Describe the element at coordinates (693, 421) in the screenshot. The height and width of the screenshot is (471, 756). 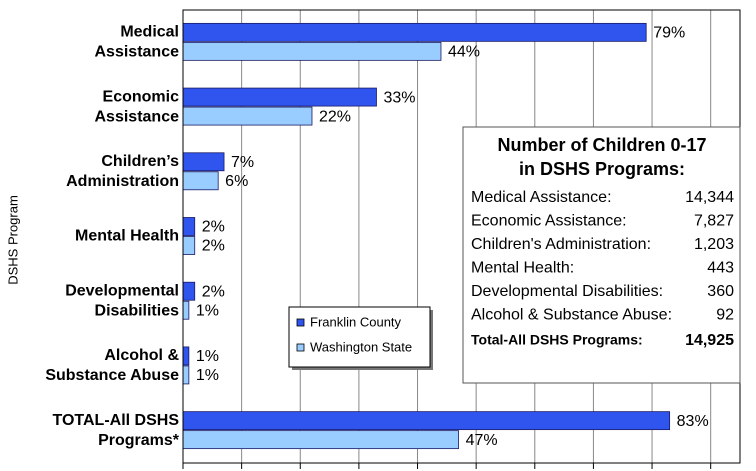
I see `value-label: 83%` at that location.